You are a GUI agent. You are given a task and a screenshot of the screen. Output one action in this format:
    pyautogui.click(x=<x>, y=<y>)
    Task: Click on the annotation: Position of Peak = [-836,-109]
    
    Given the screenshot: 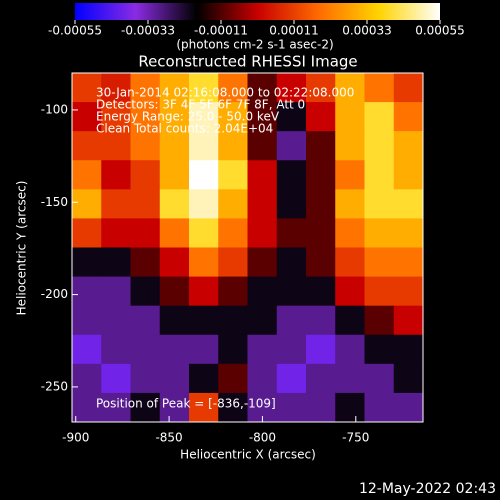 What is the action you would take?
    pyautogui.click(x=186, y=404)
    